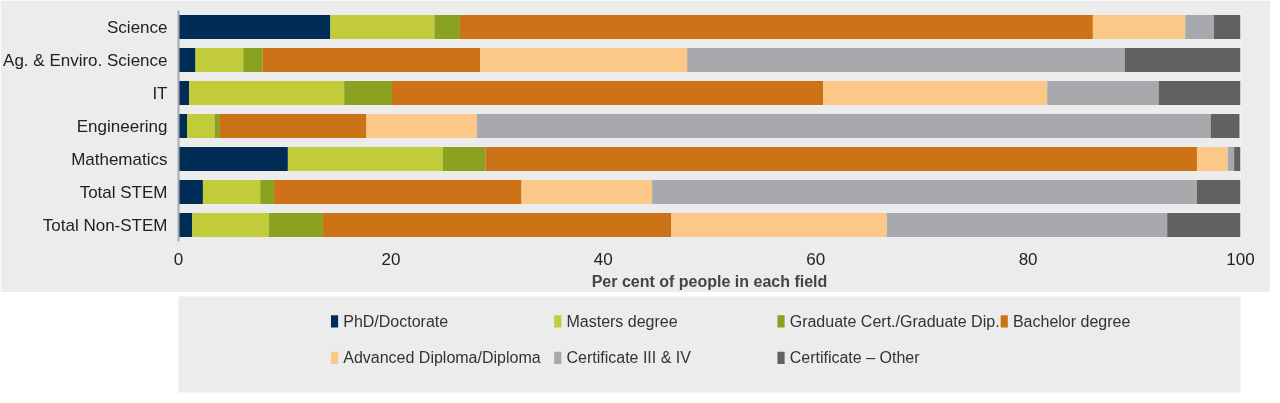 The image size is (1280, 403). I want to click on legend-label: Masters degree, so click(622, 321).